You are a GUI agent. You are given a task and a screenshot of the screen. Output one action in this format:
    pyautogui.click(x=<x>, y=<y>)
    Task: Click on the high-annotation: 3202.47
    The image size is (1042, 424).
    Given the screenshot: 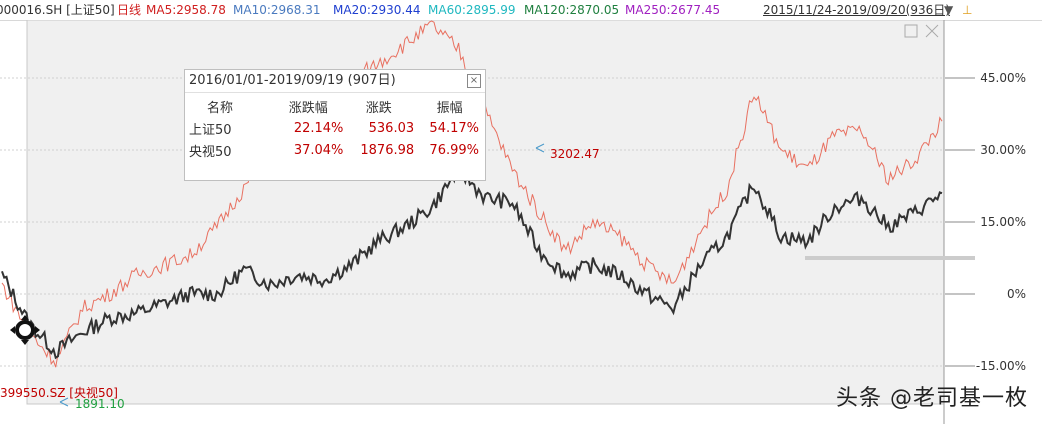 What is the action you would take?
    pyautogui.click(x=575, y=154)
    